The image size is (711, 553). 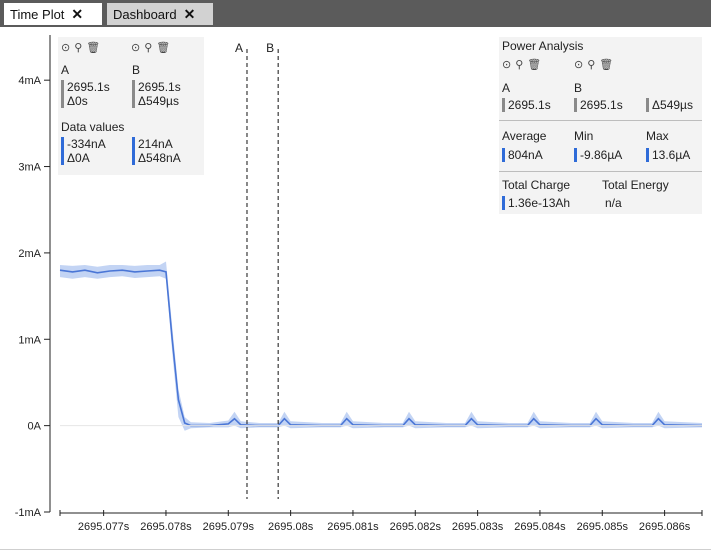 What do you see at coordinates (578, 88) in the screenshot?
I see `power-b-label: B` at bounding box center [578, 88].